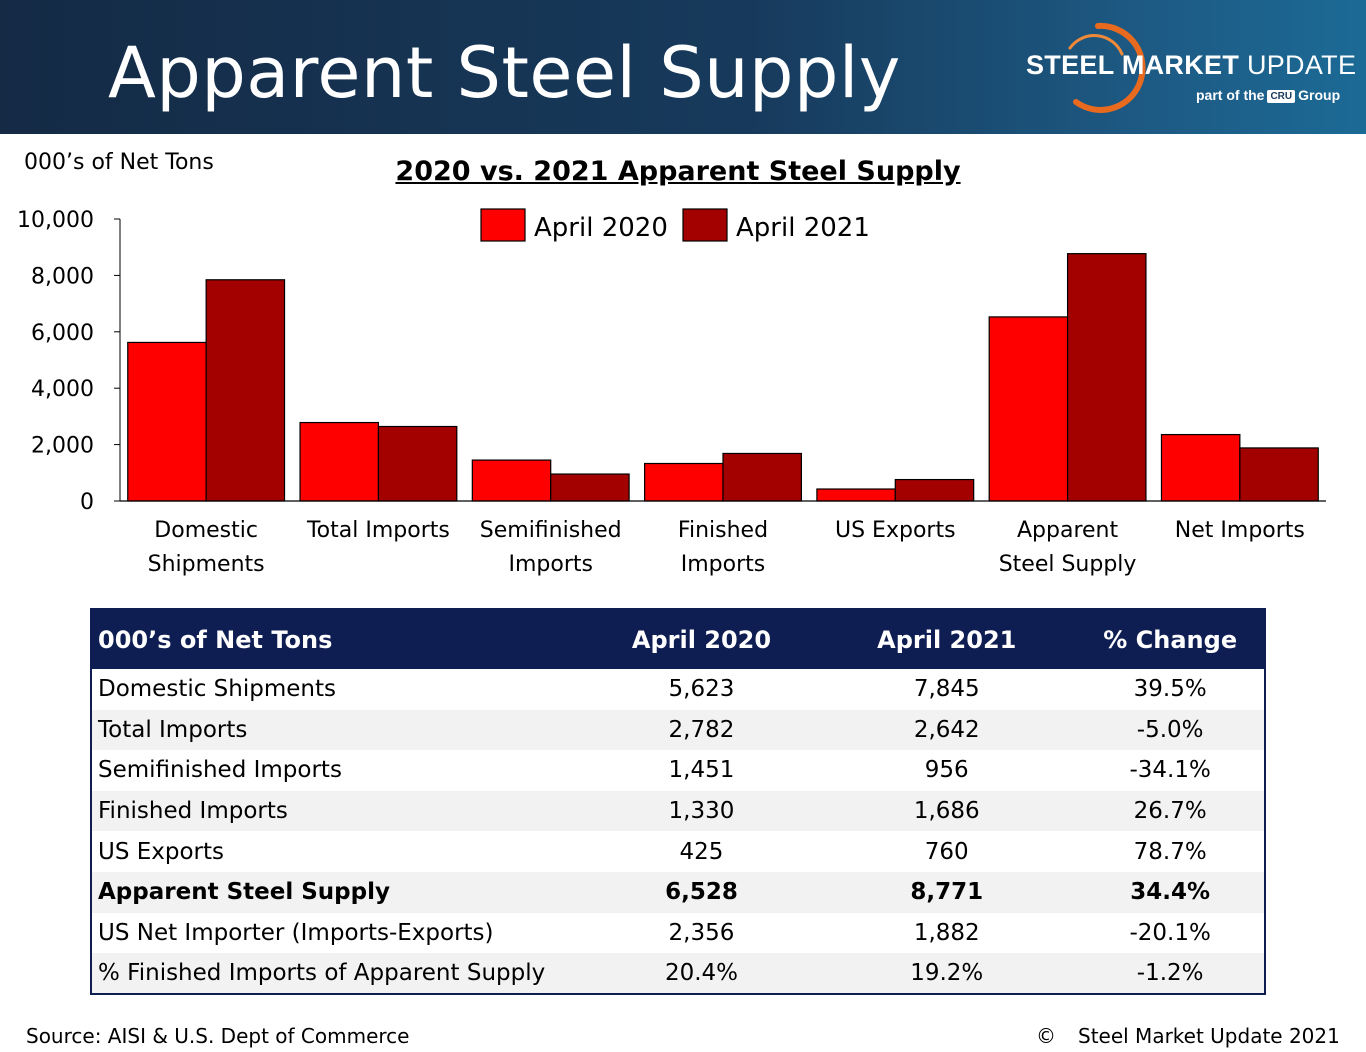  I want to click on cell-april-2020: 2,782, so click(701, 730).